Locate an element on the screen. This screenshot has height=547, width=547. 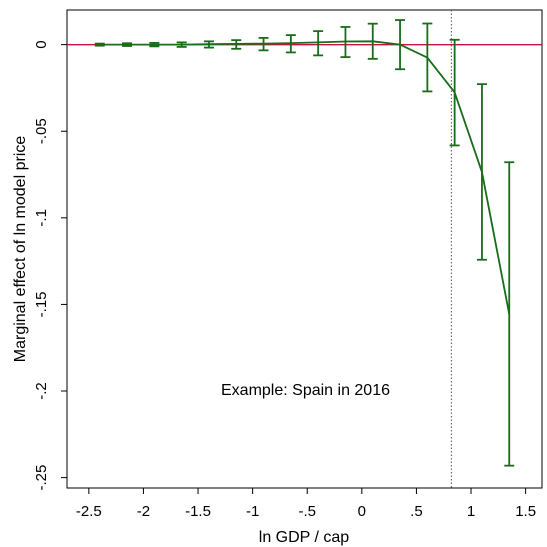
x-tick-label: -2 is located at coordinates (143, 511).